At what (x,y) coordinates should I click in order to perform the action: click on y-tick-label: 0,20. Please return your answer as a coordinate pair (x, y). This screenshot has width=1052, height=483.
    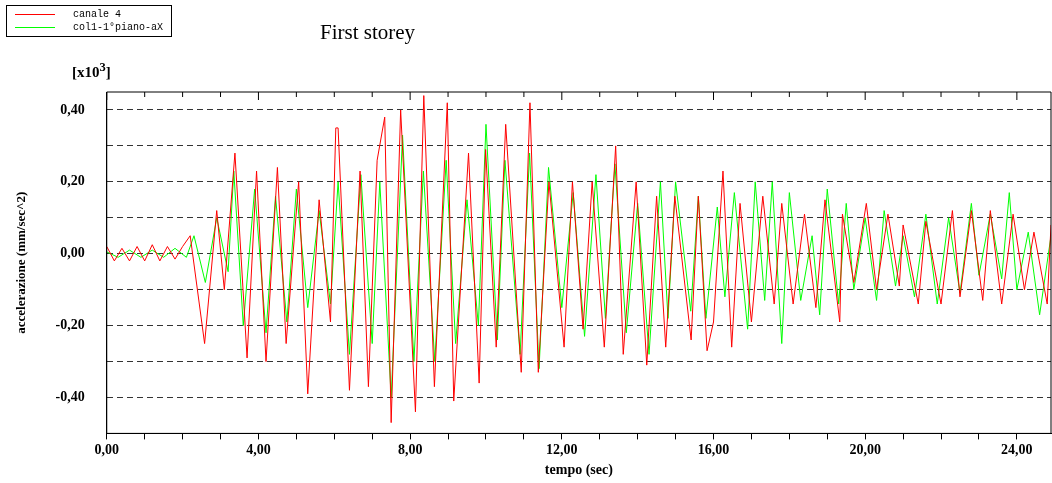
    Looking at the image, I should click on (72, 181).